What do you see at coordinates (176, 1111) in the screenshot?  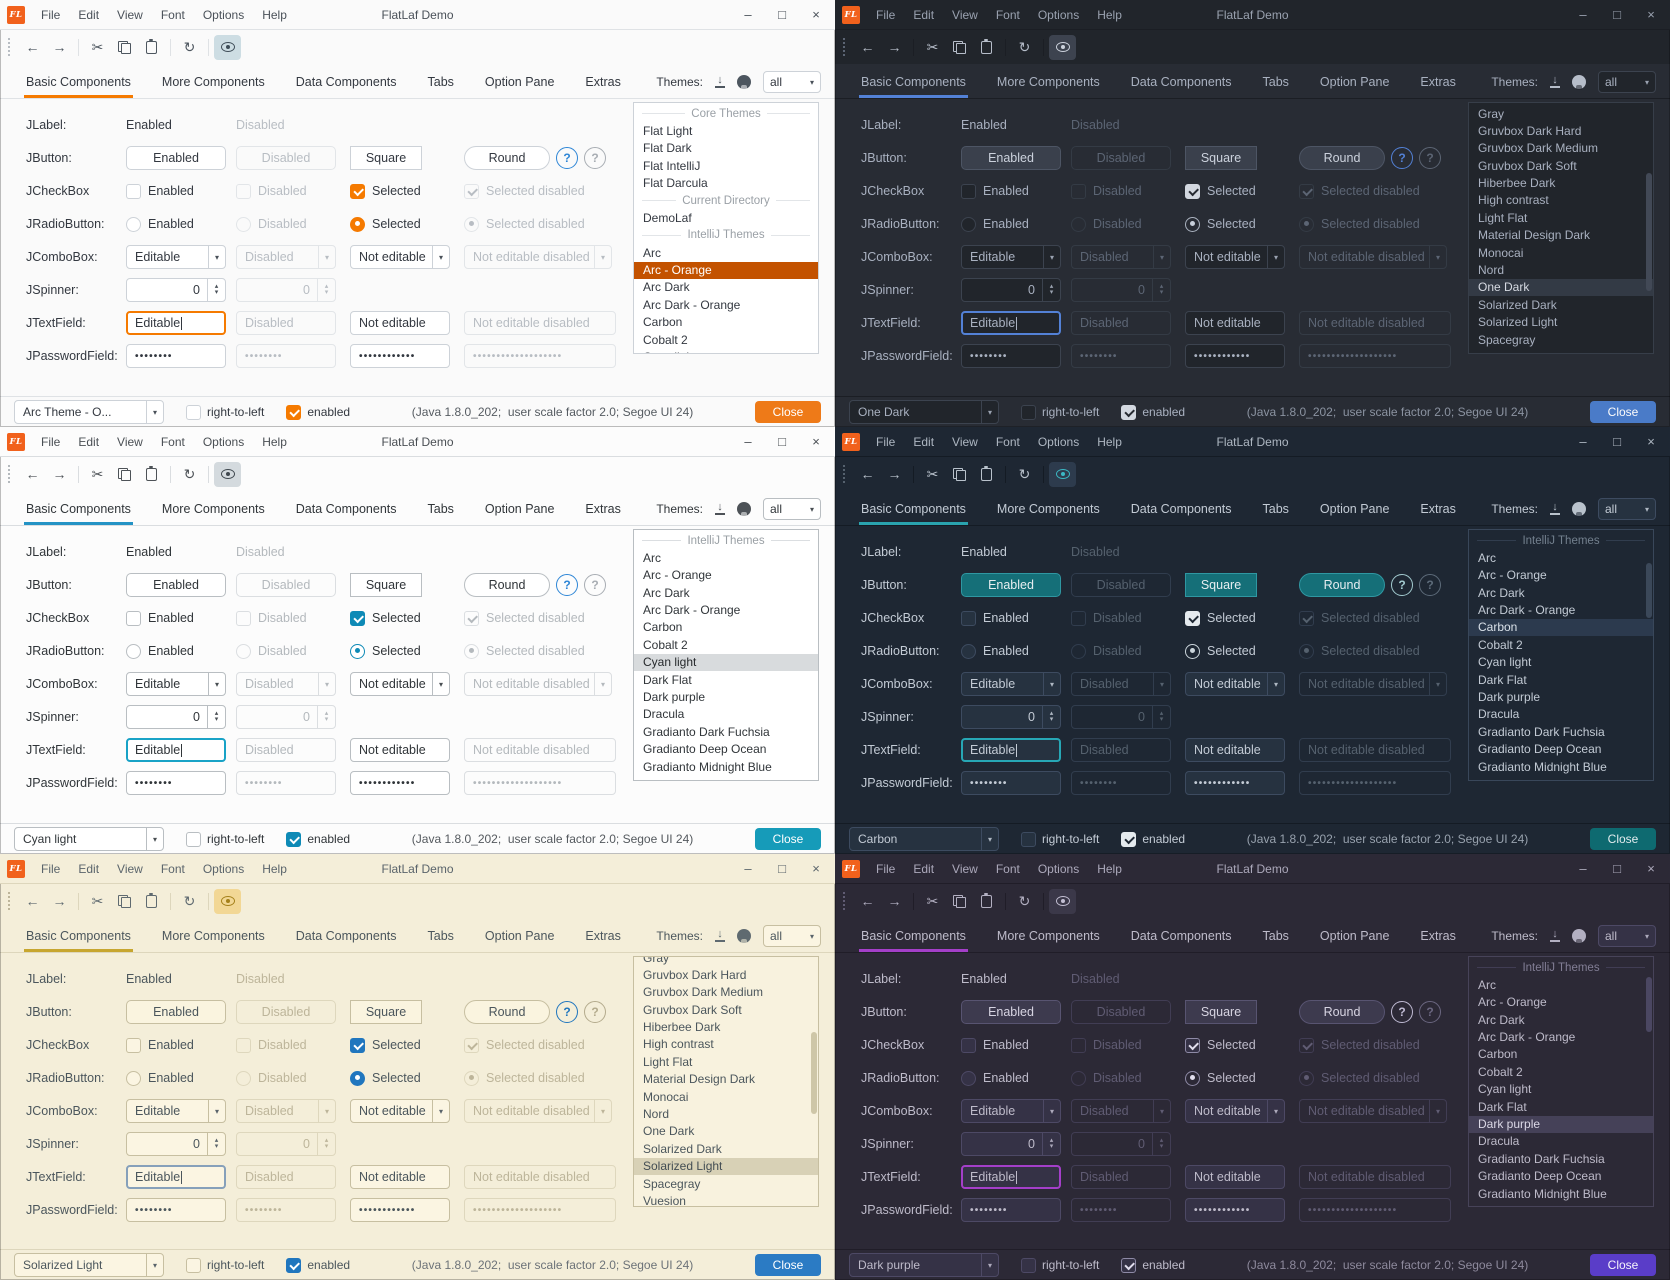 I see `combobox-editable: Editable ▾` at bounding box center [176, 1111].